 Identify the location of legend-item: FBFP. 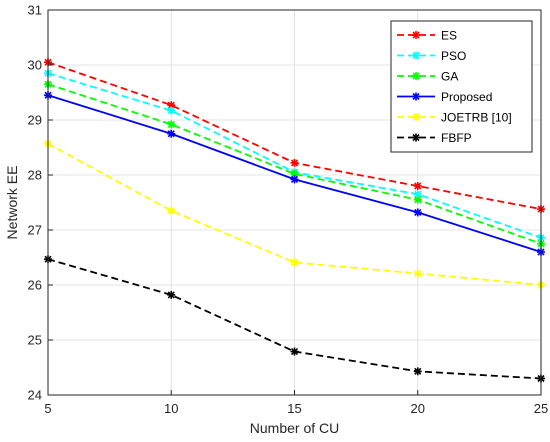
(434, 138).